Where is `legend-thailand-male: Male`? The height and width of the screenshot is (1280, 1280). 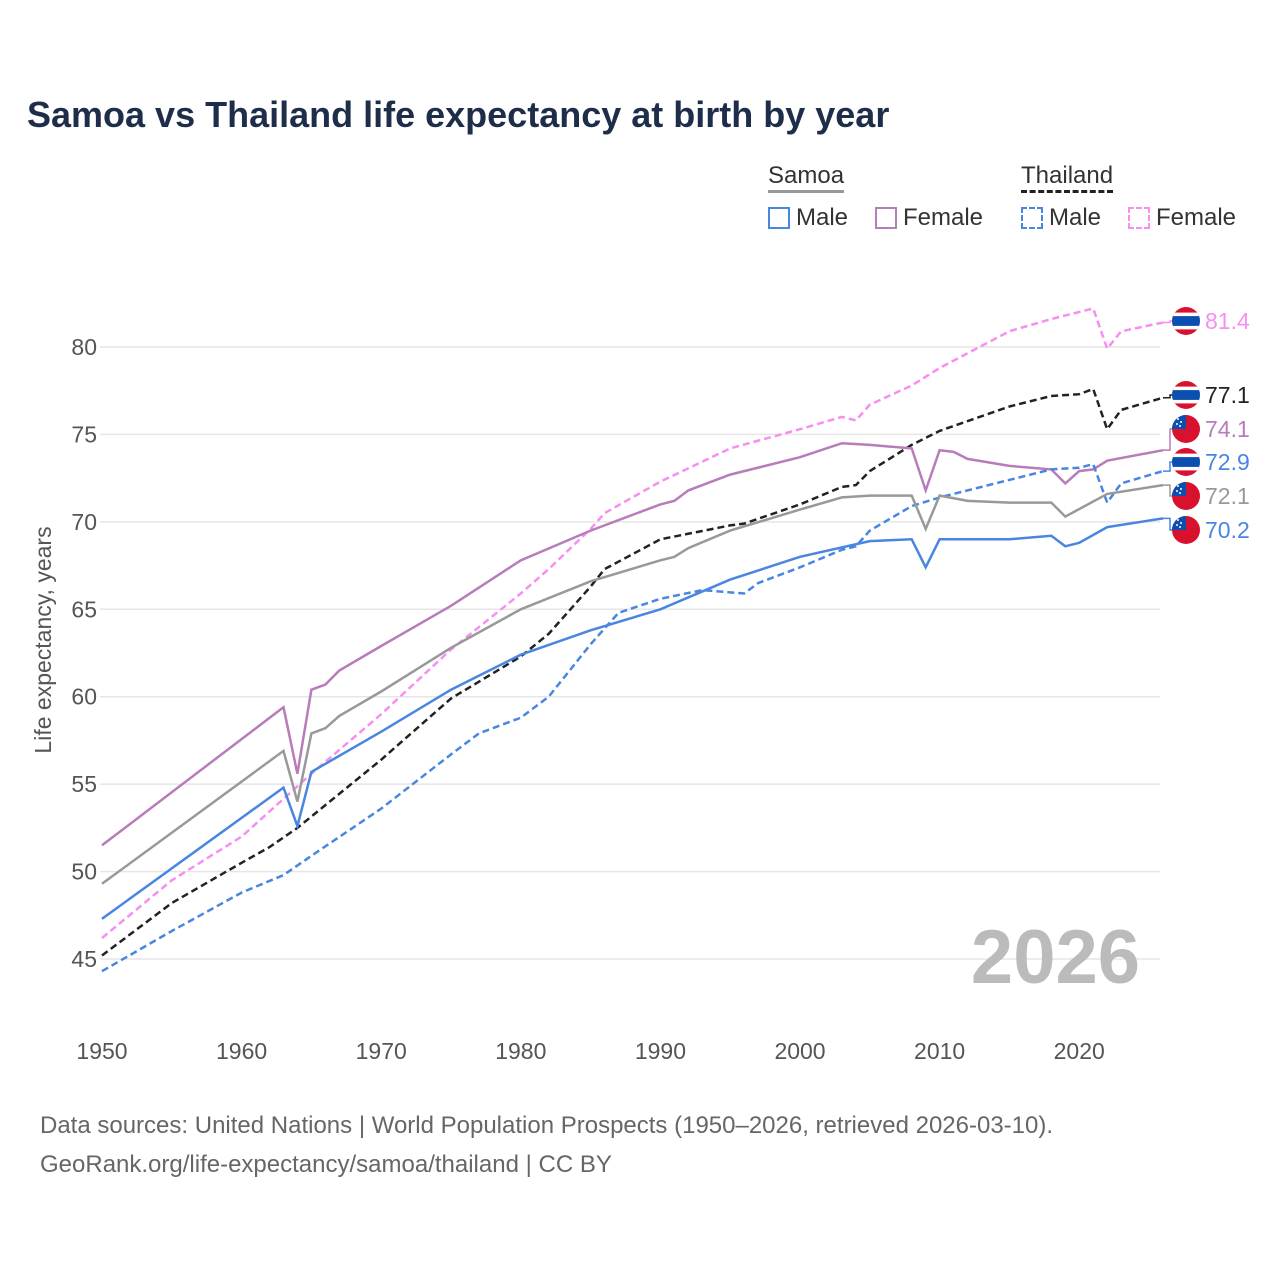
legend-thailand-male: Male is located at coordinates (1061, 218).